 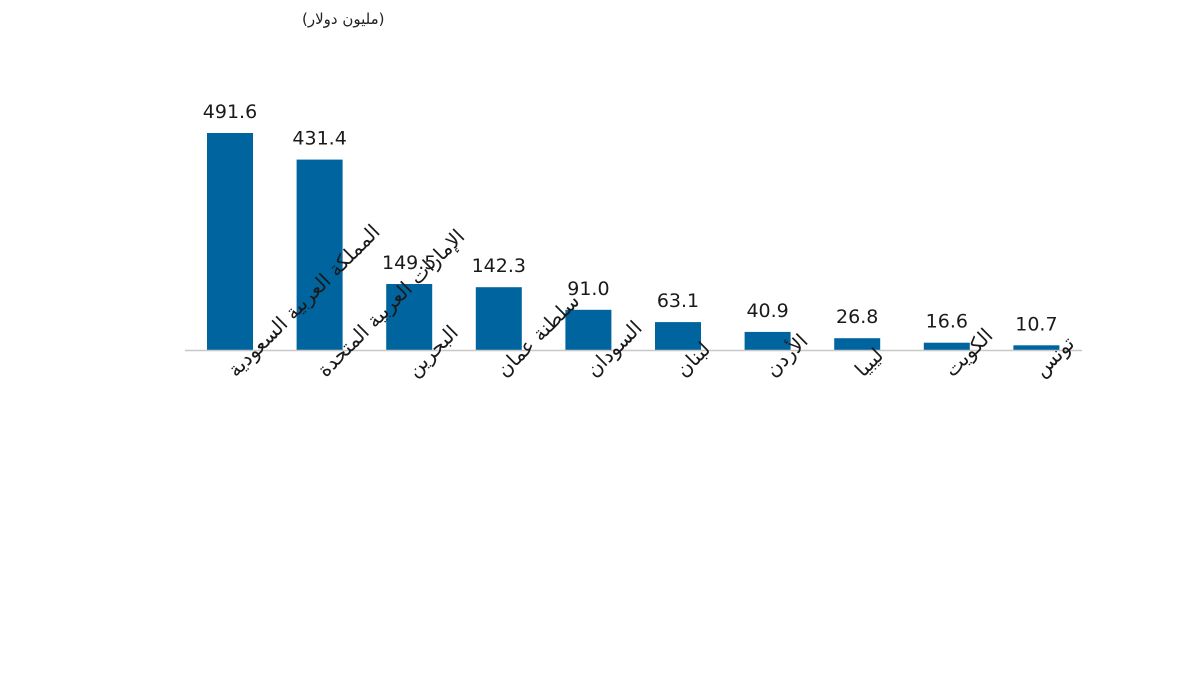 What do you see at coordinates (588, 289) in the screenshot?
I see `value-label-5: 91.0` at bounding box center [588, 289].